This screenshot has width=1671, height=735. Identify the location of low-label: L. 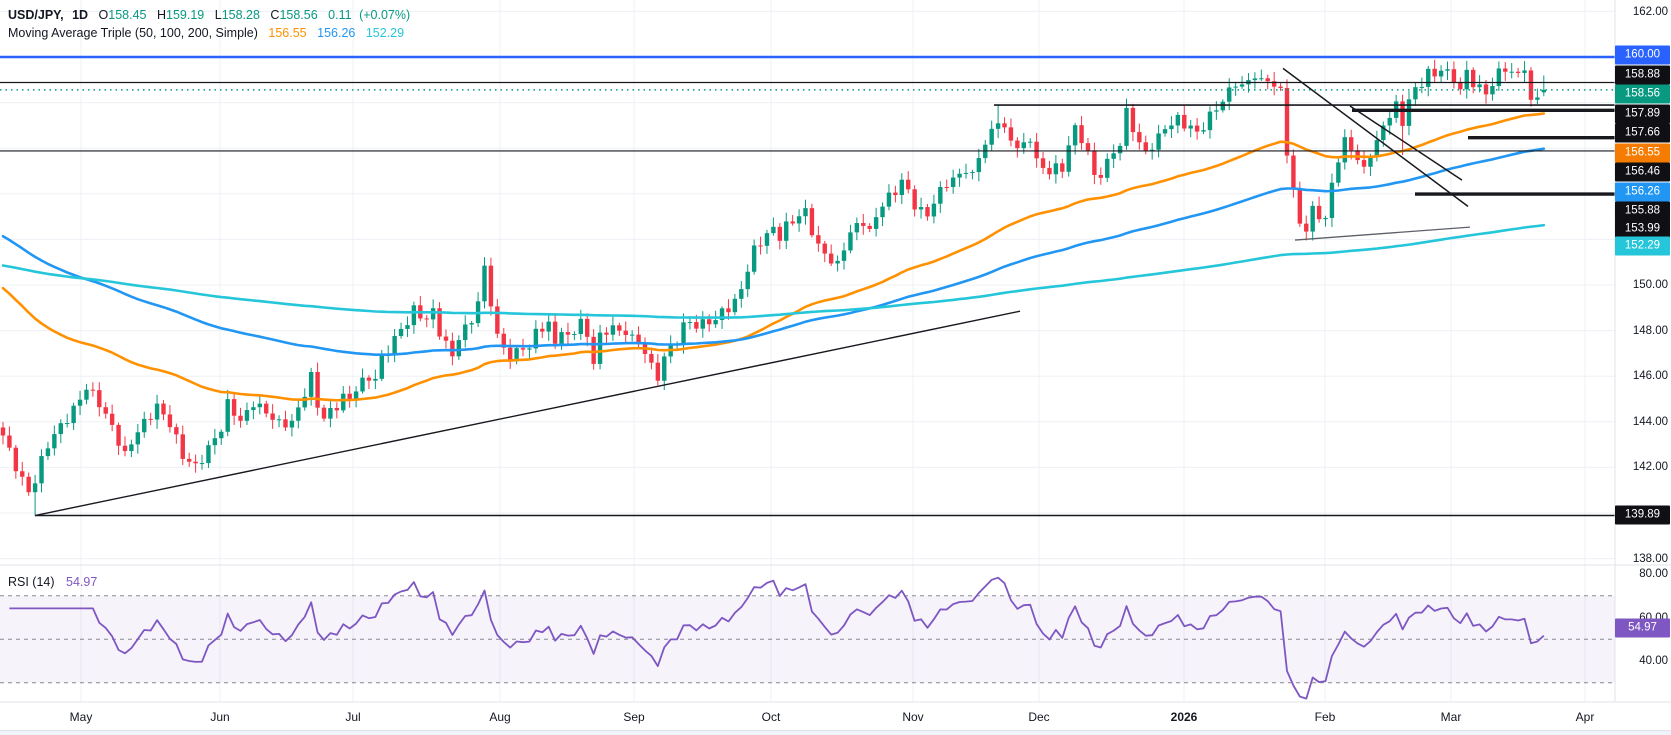
(218, 15).